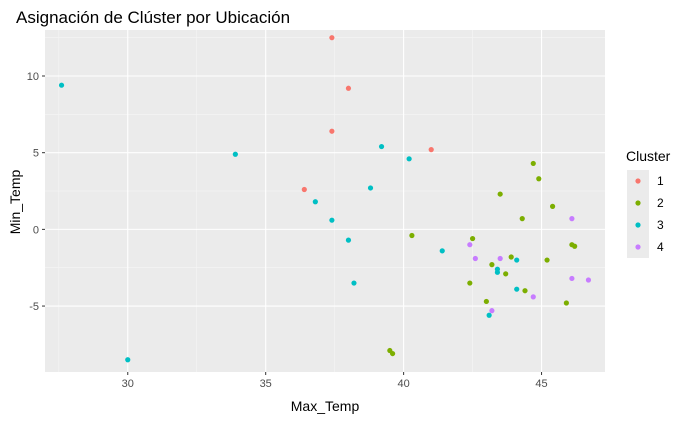 The height and width of the screenshot is (421, 687). I want to click on y-tick-label: 0, so click(36, 230).